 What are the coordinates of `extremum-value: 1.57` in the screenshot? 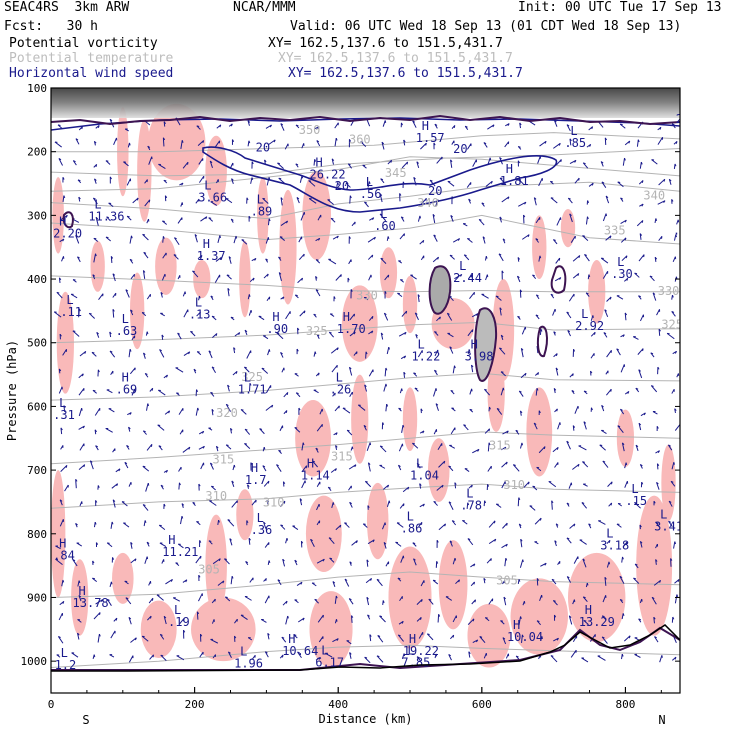 It's located at (430, 138).